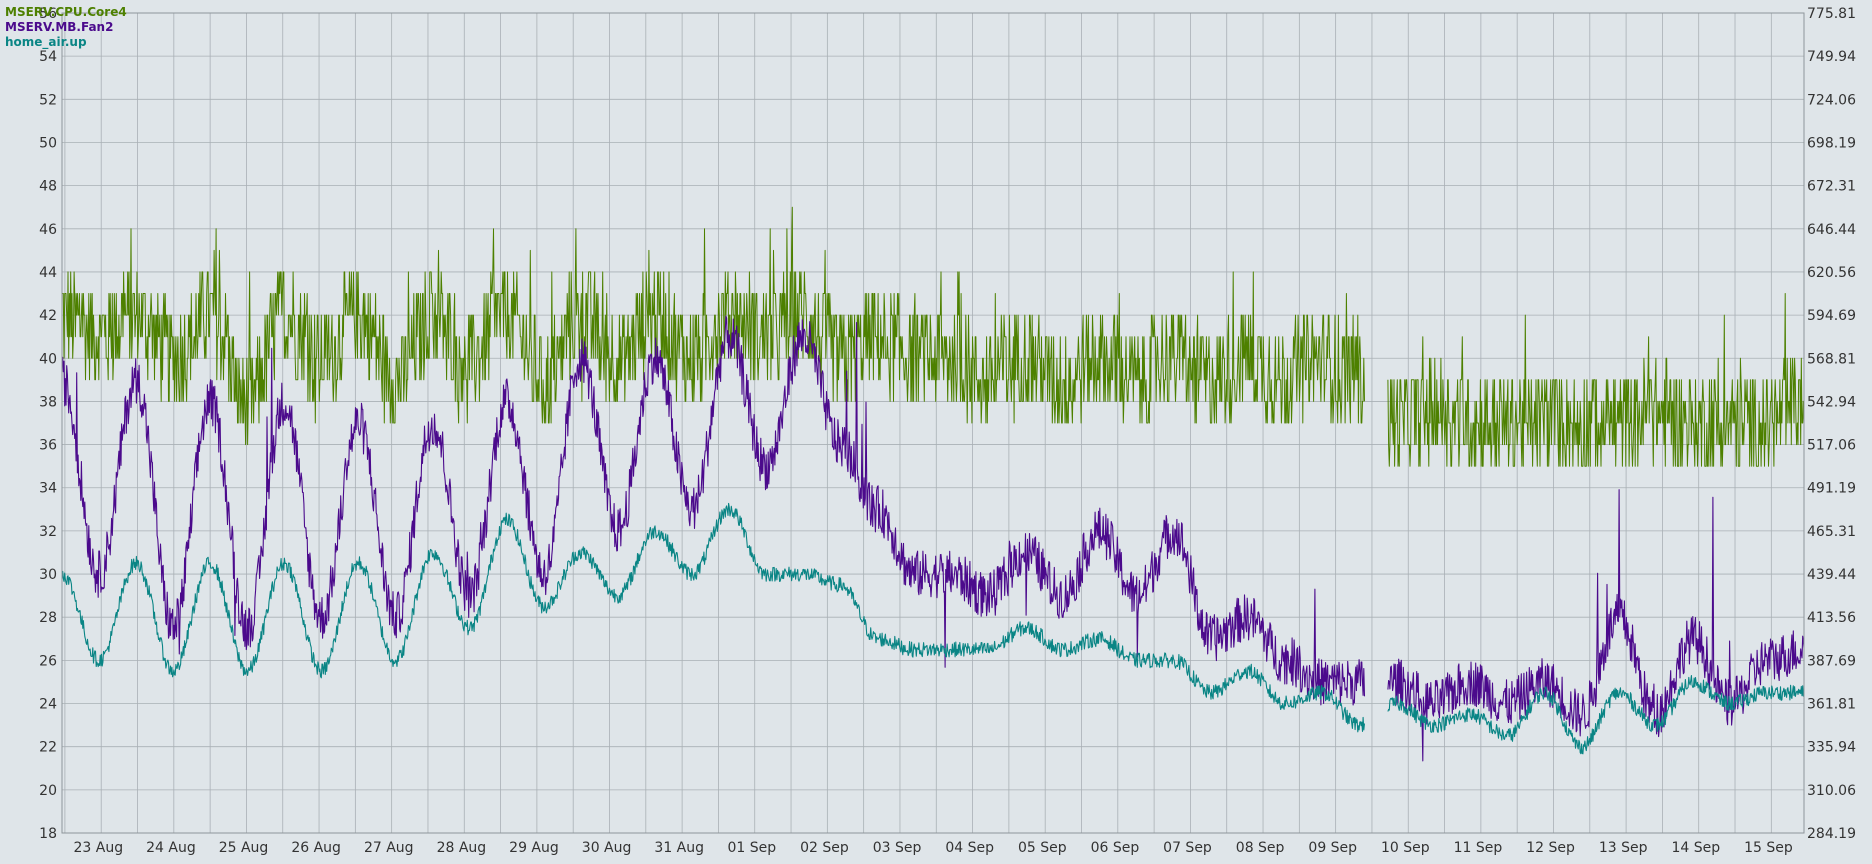  Describe the element at coordinates (48, 57) in the screenshot. I see `y-left-tick-label: 54` at that location.